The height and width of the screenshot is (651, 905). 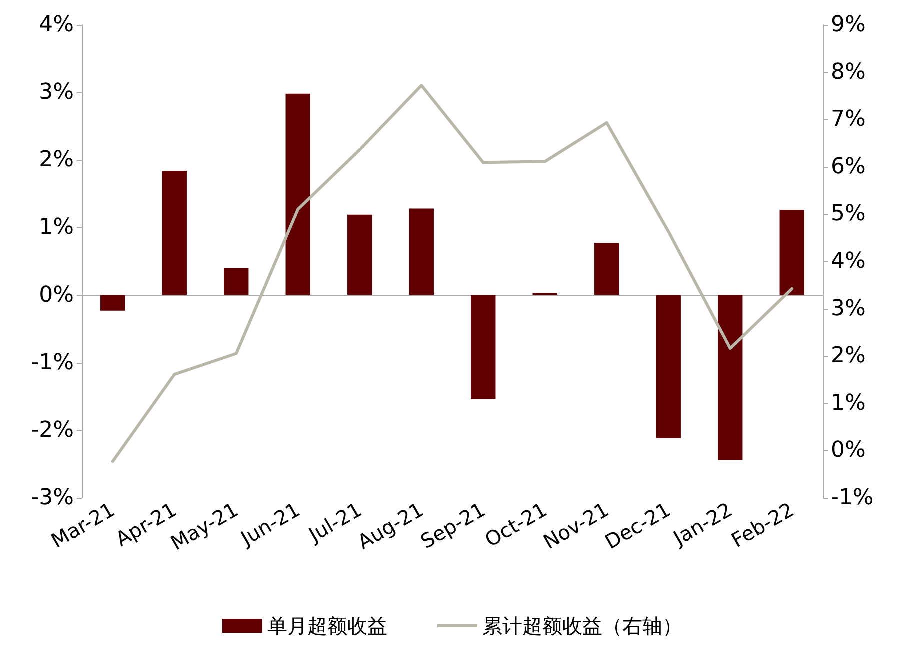 What do you see at coordinates (328, 626) in the screenshot?
I see `legend-label: 单月超额收益` at bounding box center [328, 626].